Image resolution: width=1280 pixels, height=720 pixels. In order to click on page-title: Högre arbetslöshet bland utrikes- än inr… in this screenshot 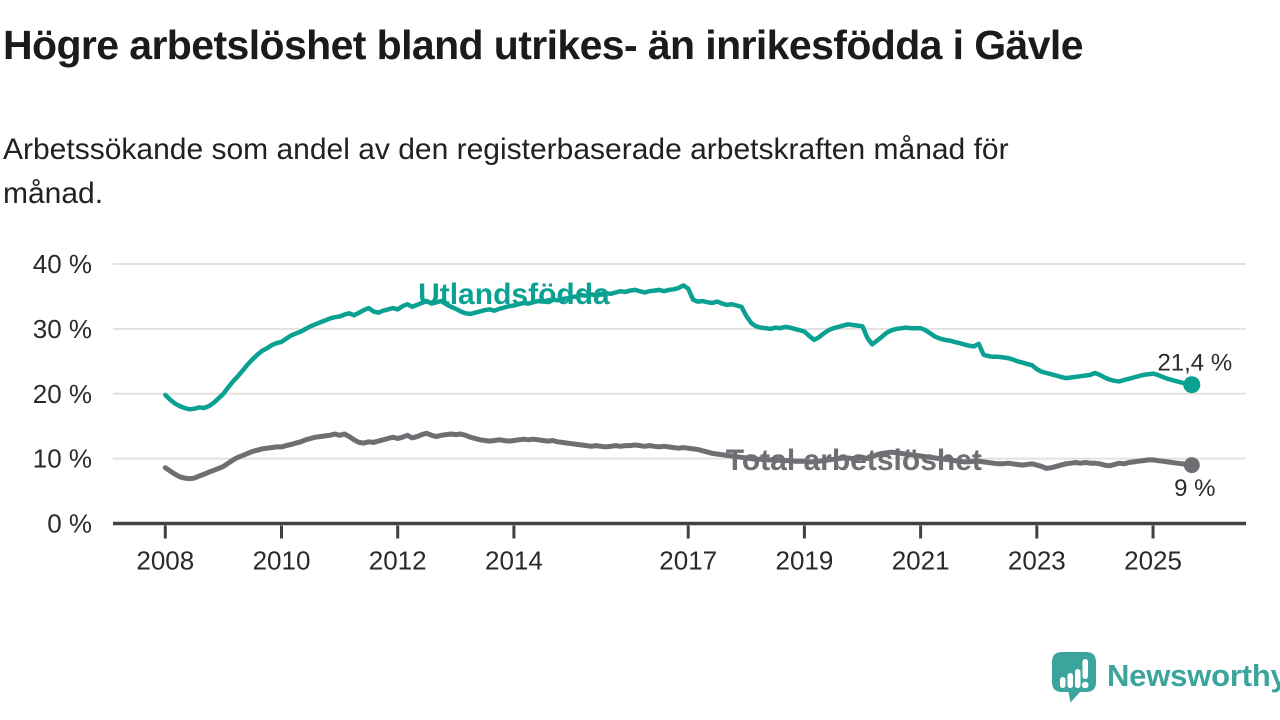, I will do `click(543, 45)`.